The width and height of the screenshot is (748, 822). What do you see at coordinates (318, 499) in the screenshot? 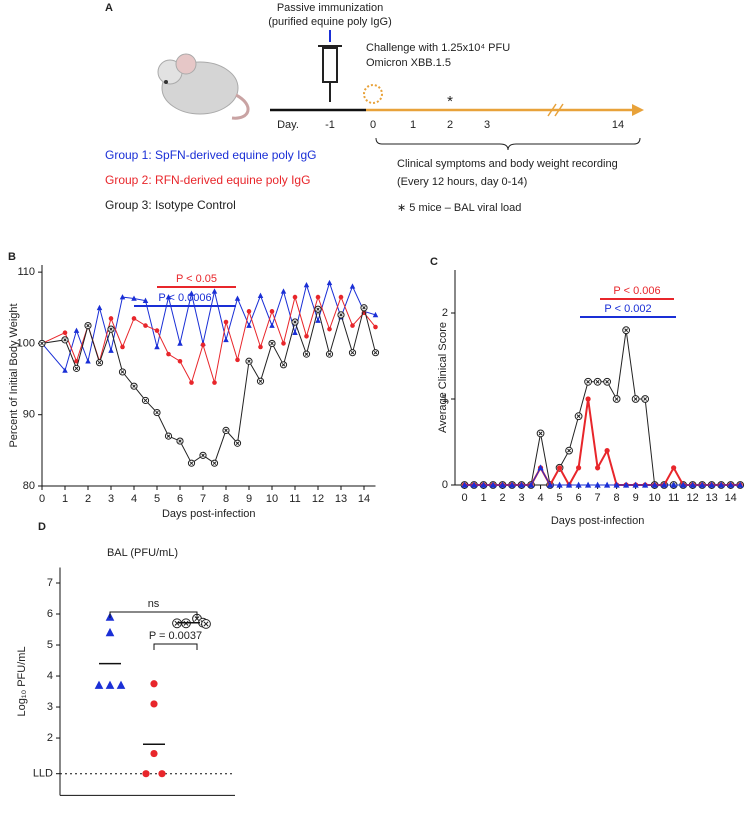
I see `x-tick-label: 12` at bounding box center [318, 499].